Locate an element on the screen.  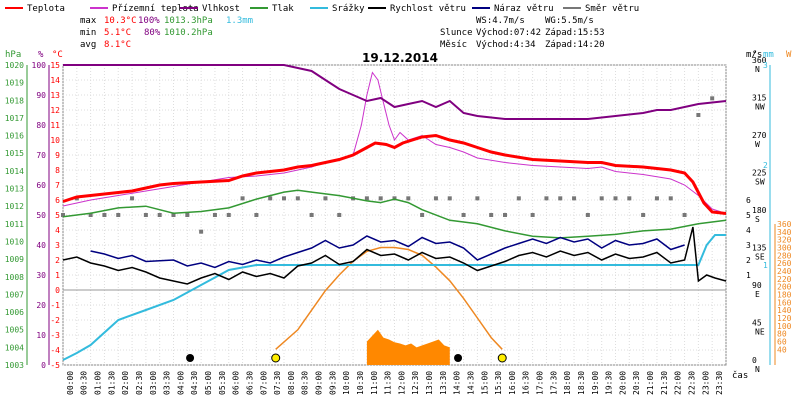
legend-label: Směr větru is located at coordinates (612, 9).